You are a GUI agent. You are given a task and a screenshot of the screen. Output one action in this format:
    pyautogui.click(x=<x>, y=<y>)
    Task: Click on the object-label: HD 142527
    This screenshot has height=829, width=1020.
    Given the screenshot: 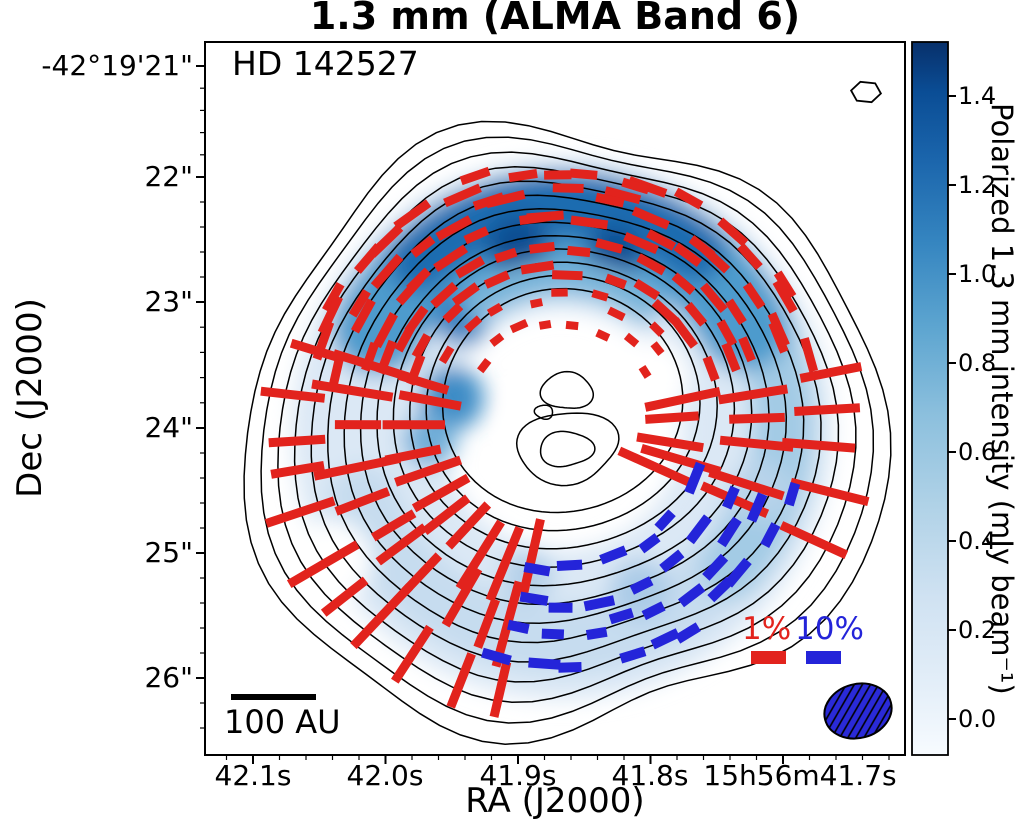 What is the action you would take?
    pyautogui.click(x=325, y=63)
    